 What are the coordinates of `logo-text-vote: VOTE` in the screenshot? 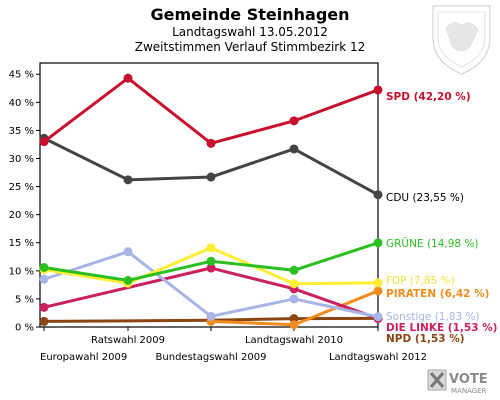 It's located at (468, 379).